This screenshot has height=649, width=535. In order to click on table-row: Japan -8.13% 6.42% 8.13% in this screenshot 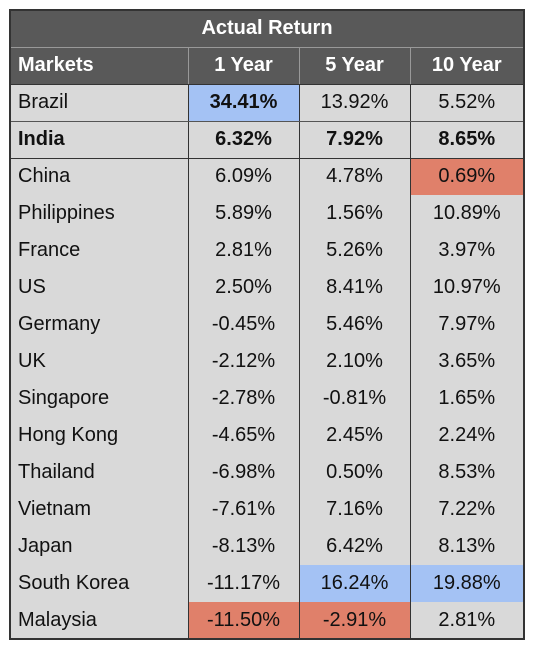, I will do `click(267, 546)`.